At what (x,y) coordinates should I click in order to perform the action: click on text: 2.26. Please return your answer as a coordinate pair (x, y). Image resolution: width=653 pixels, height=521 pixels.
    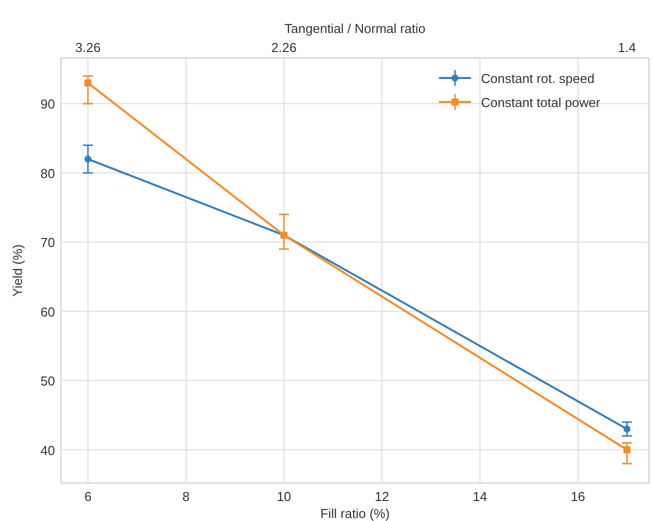
    Looking at the image, I should click on (284, 47).